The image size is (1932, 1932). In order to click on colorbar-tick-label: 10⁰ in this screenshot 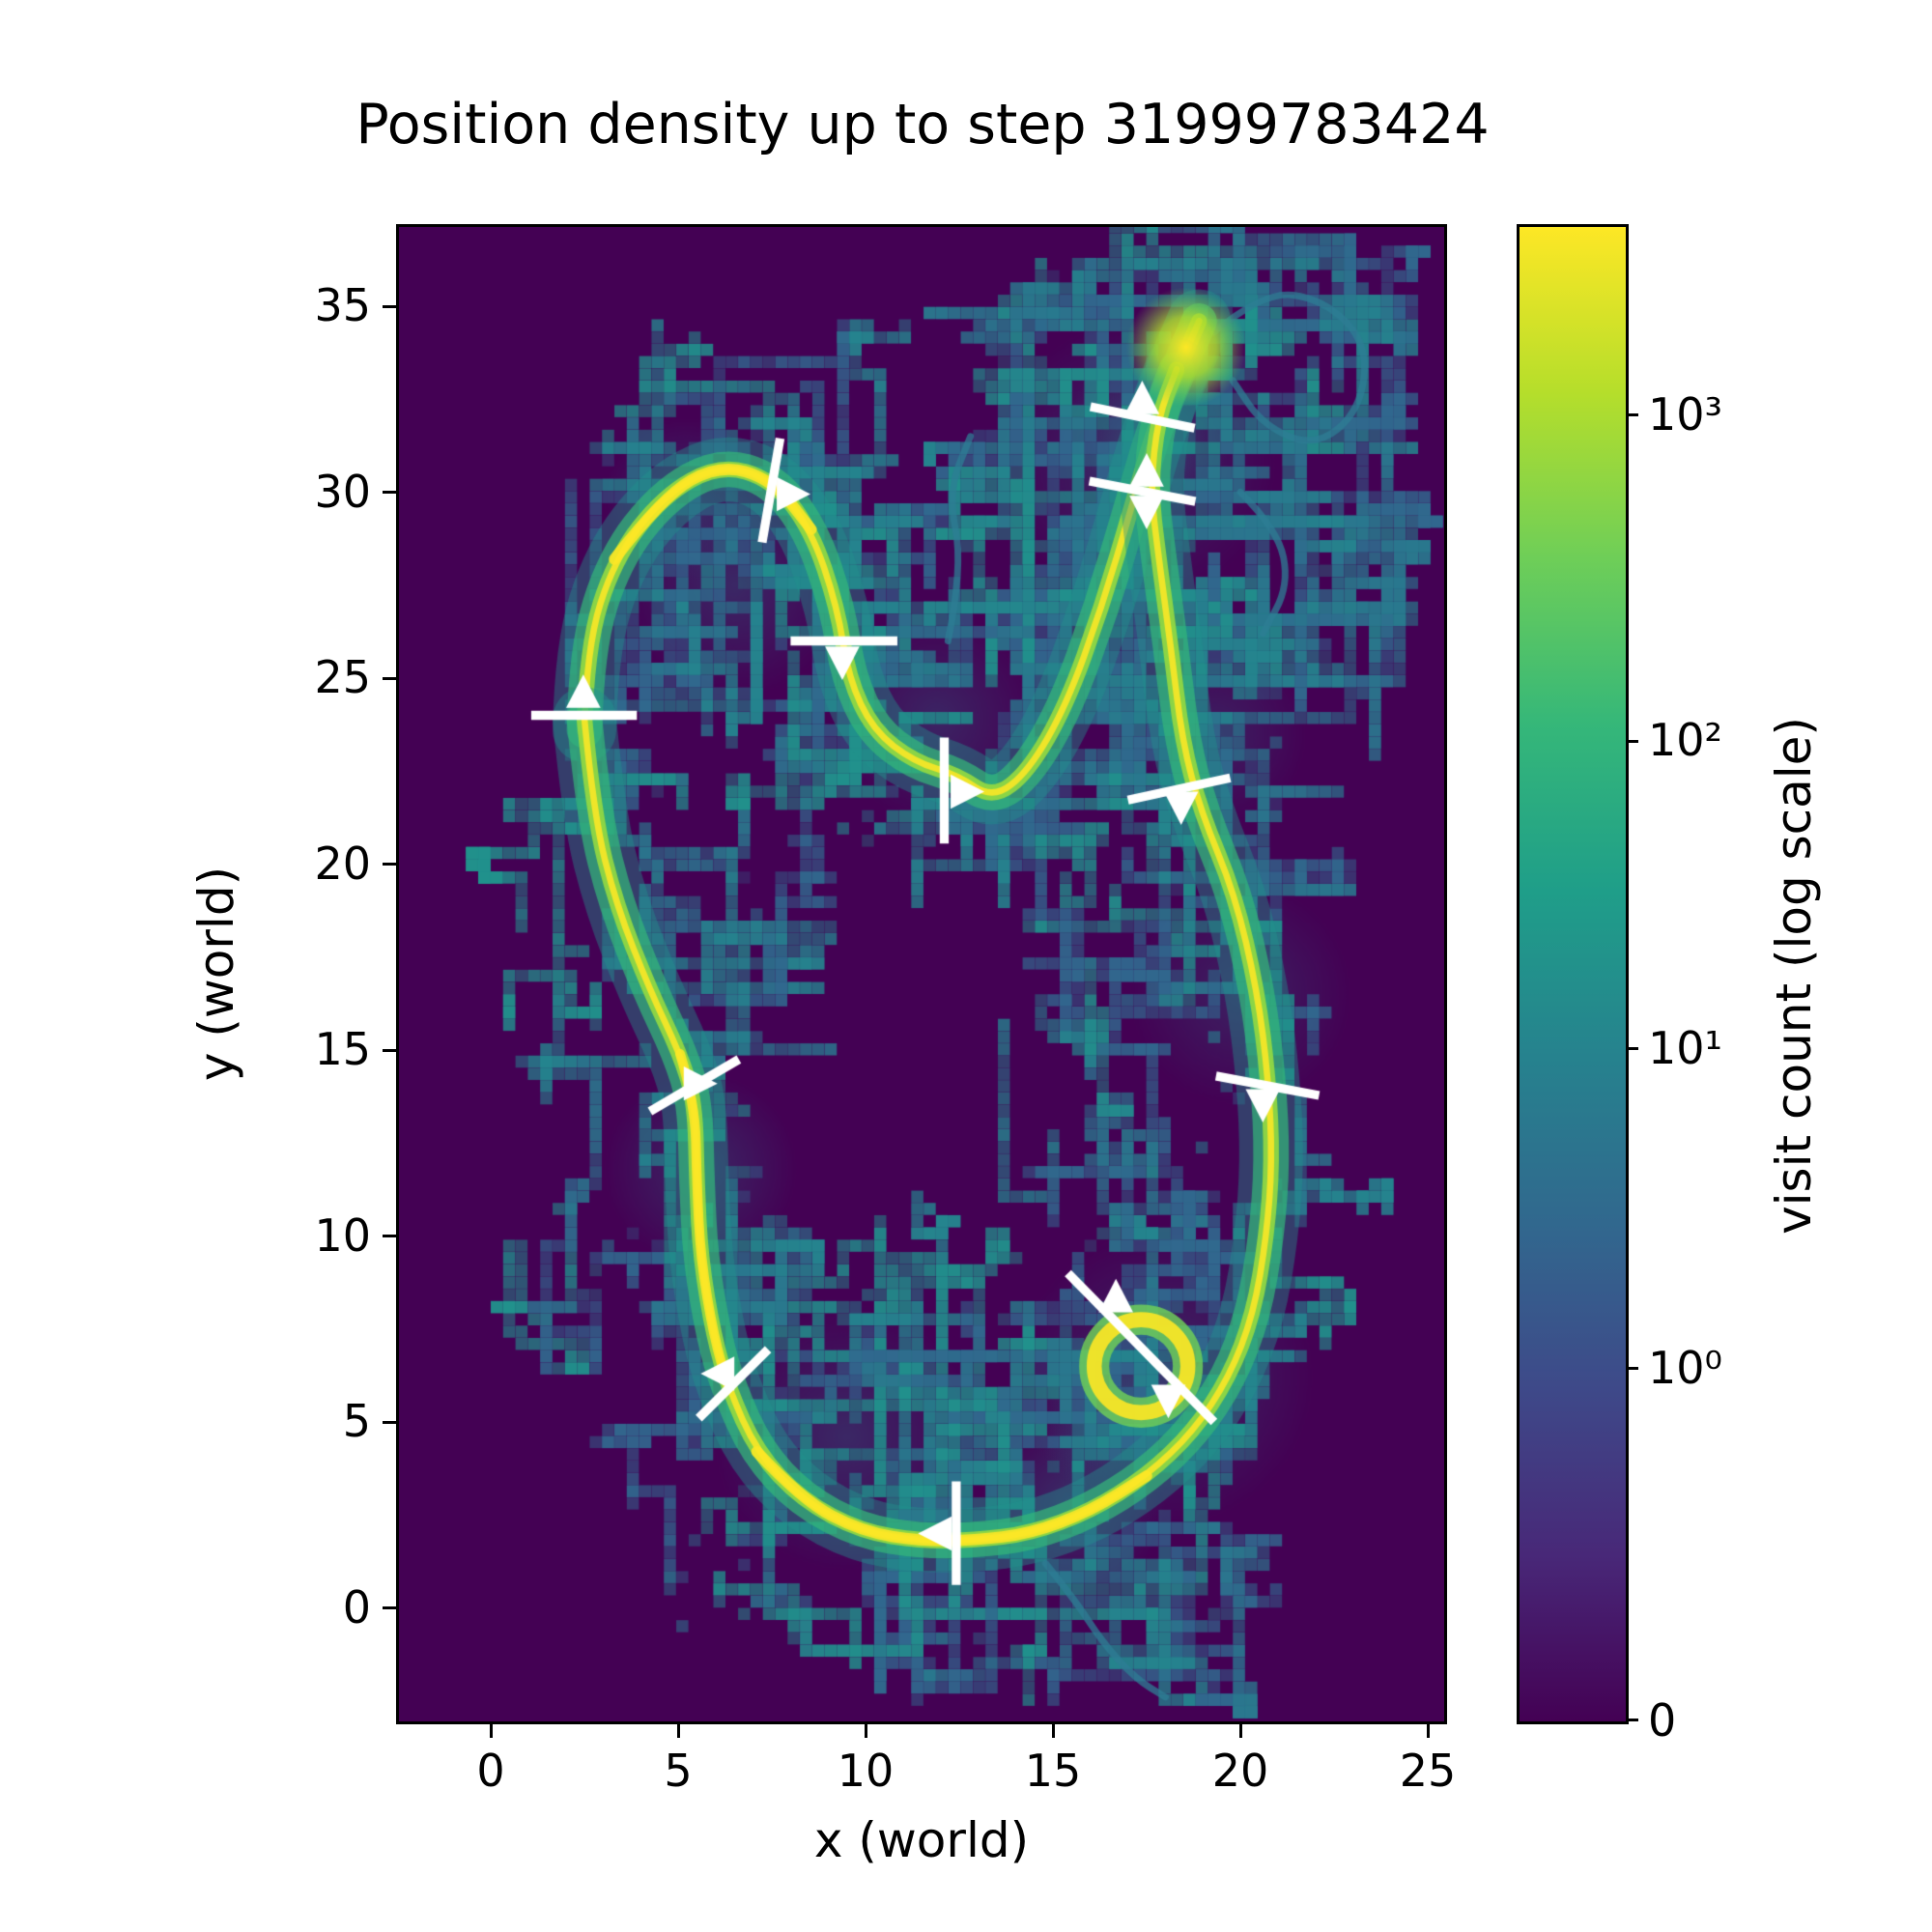, I will do `click(1685, 1367)`.